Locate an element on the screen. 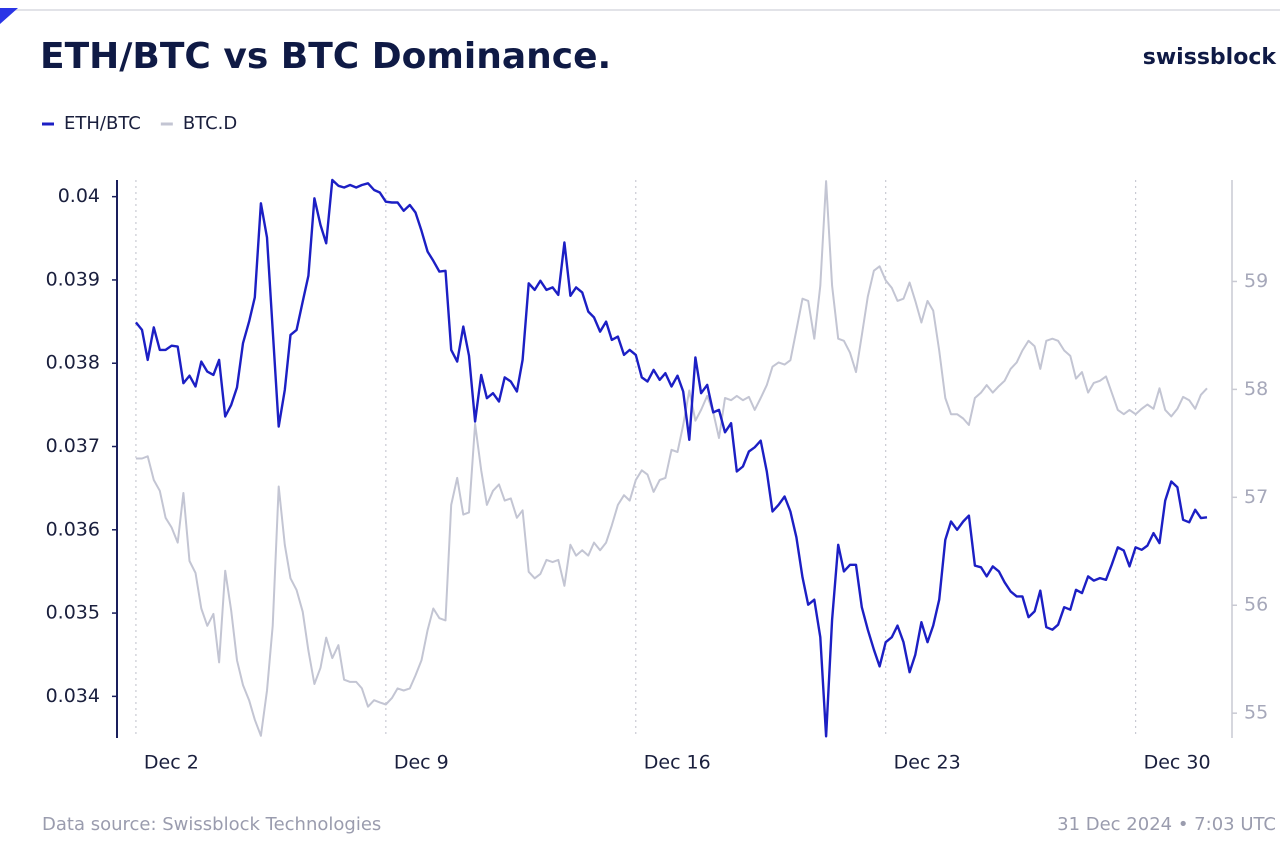 Image resolution: width=1280 pixels, height=857 pixels. chart-title: ETH/BTC vs BTC Dominance. is located at coordinates (325, 56).